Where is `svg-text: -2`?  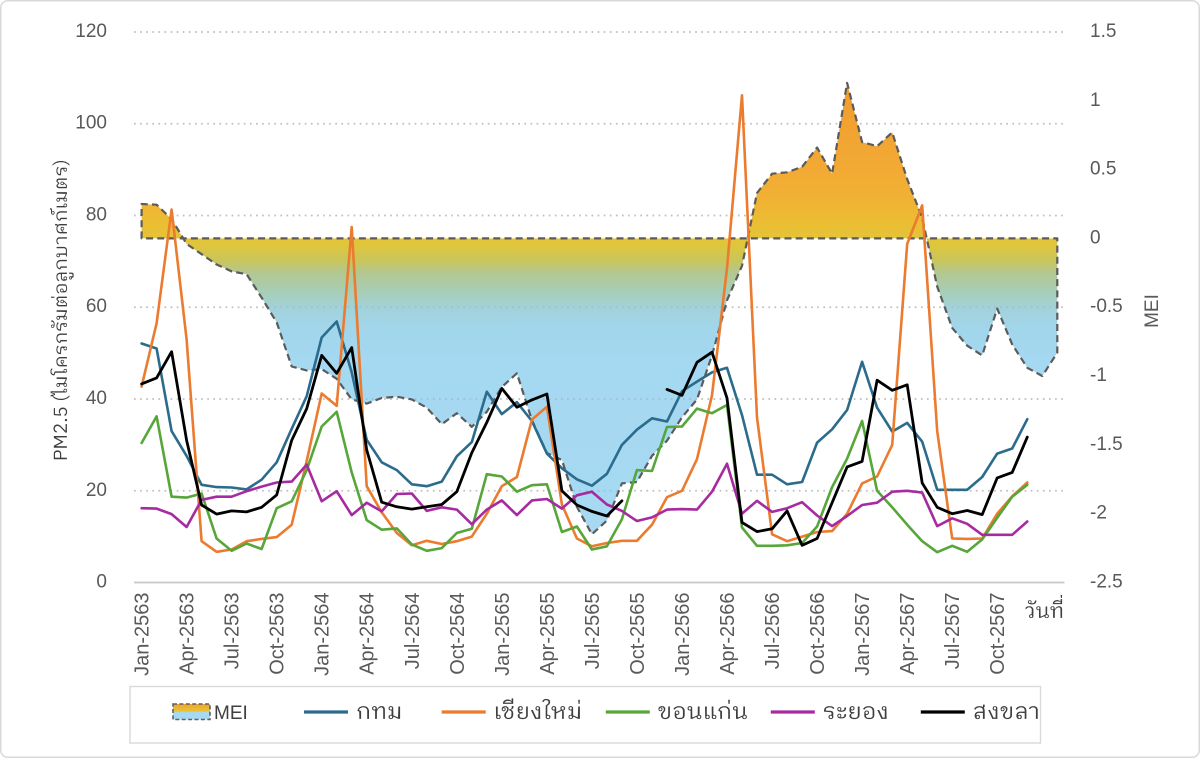
svg-text: -2 is located at coordinates (1098, 513).